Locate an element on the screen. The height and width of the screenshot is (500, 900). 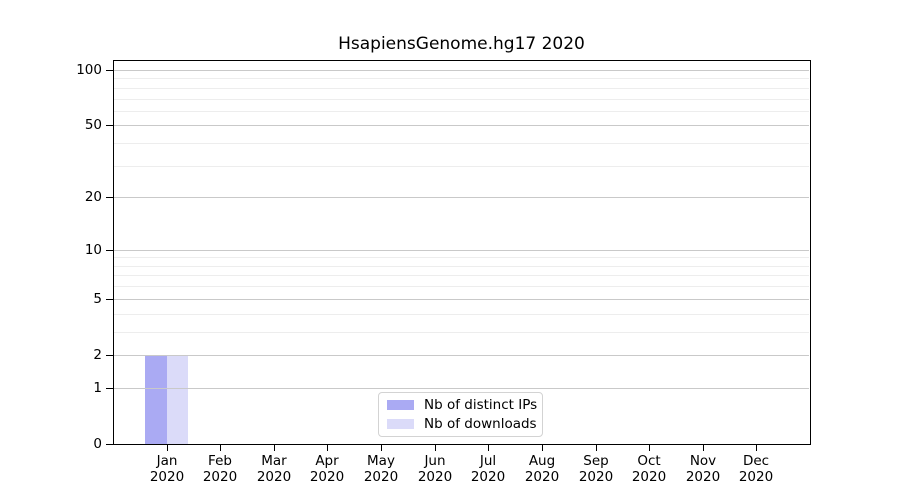
x-tick-label-jan: Jan 2020 is located at coordinates (167, 469).